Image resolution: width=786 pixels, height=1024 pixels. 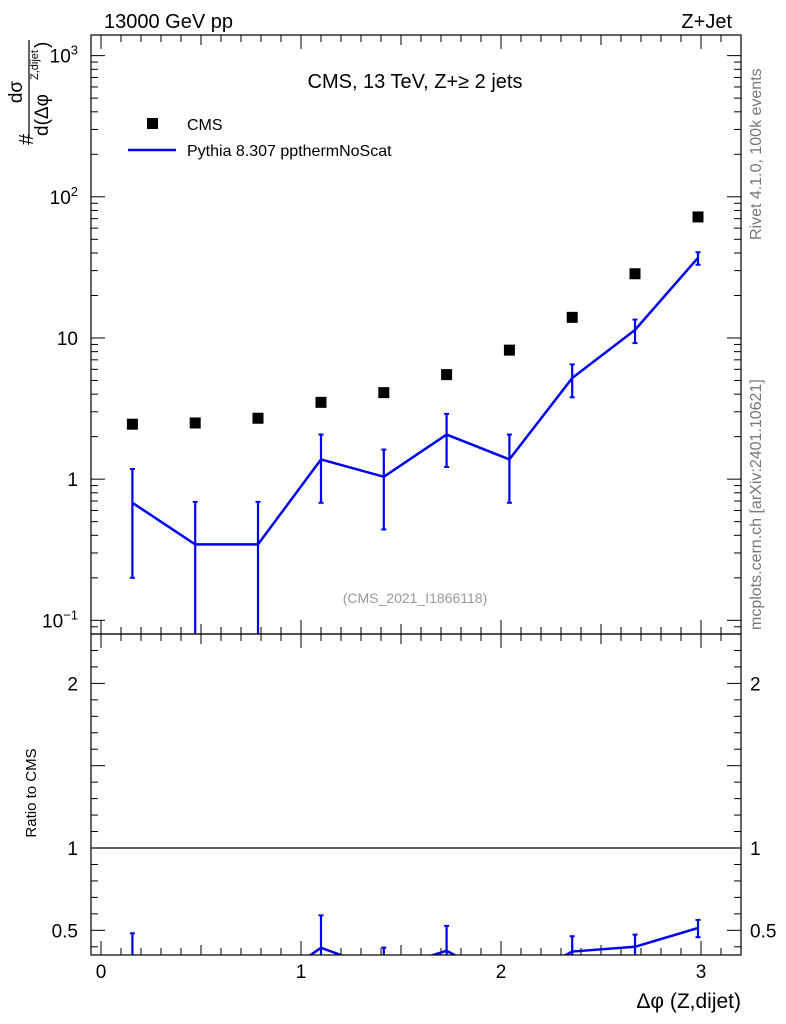 What do you see at coordinates (756, 504) in the screenshot?
I see `mcplots-label: mcplots.cern.ch [arXiv:2401.10621]` at bounding box center [756, 504].